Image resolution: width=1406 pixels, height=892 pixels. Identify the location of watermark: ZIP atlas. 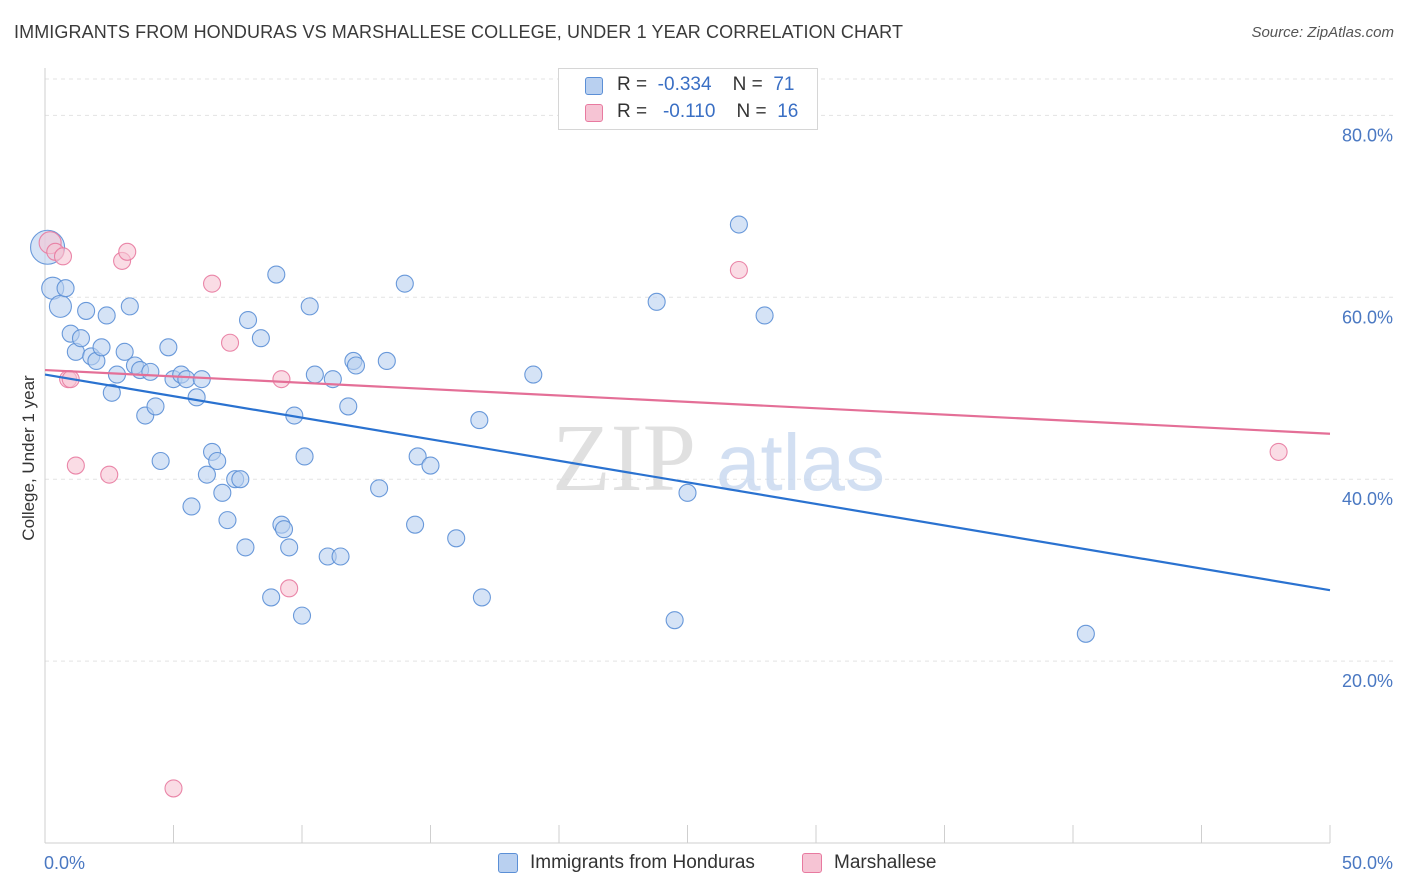
(718, 457).